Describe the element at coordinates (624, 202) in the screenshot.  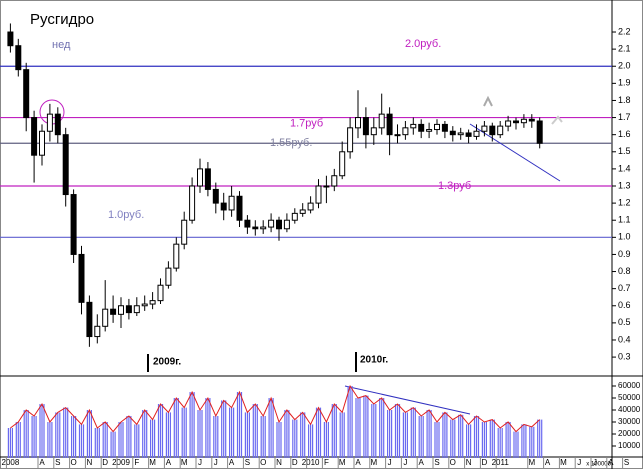
I see `y-tick-label: 1.2` at that location.